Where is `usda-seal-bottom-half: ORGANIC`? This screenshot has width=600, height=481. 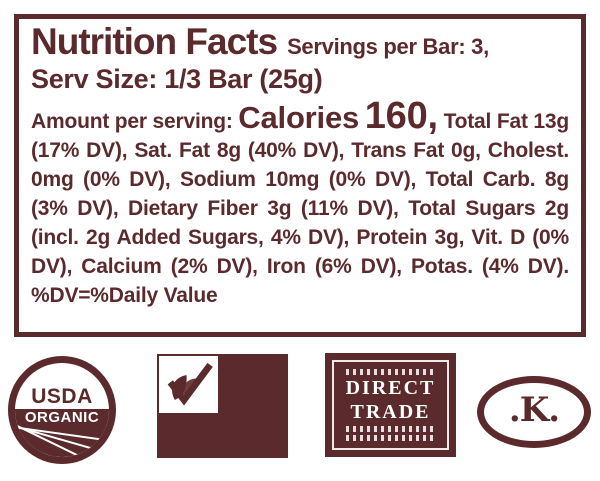 usda-seal-bottom-half: ORGANIC is located at coordinates (62, 433).